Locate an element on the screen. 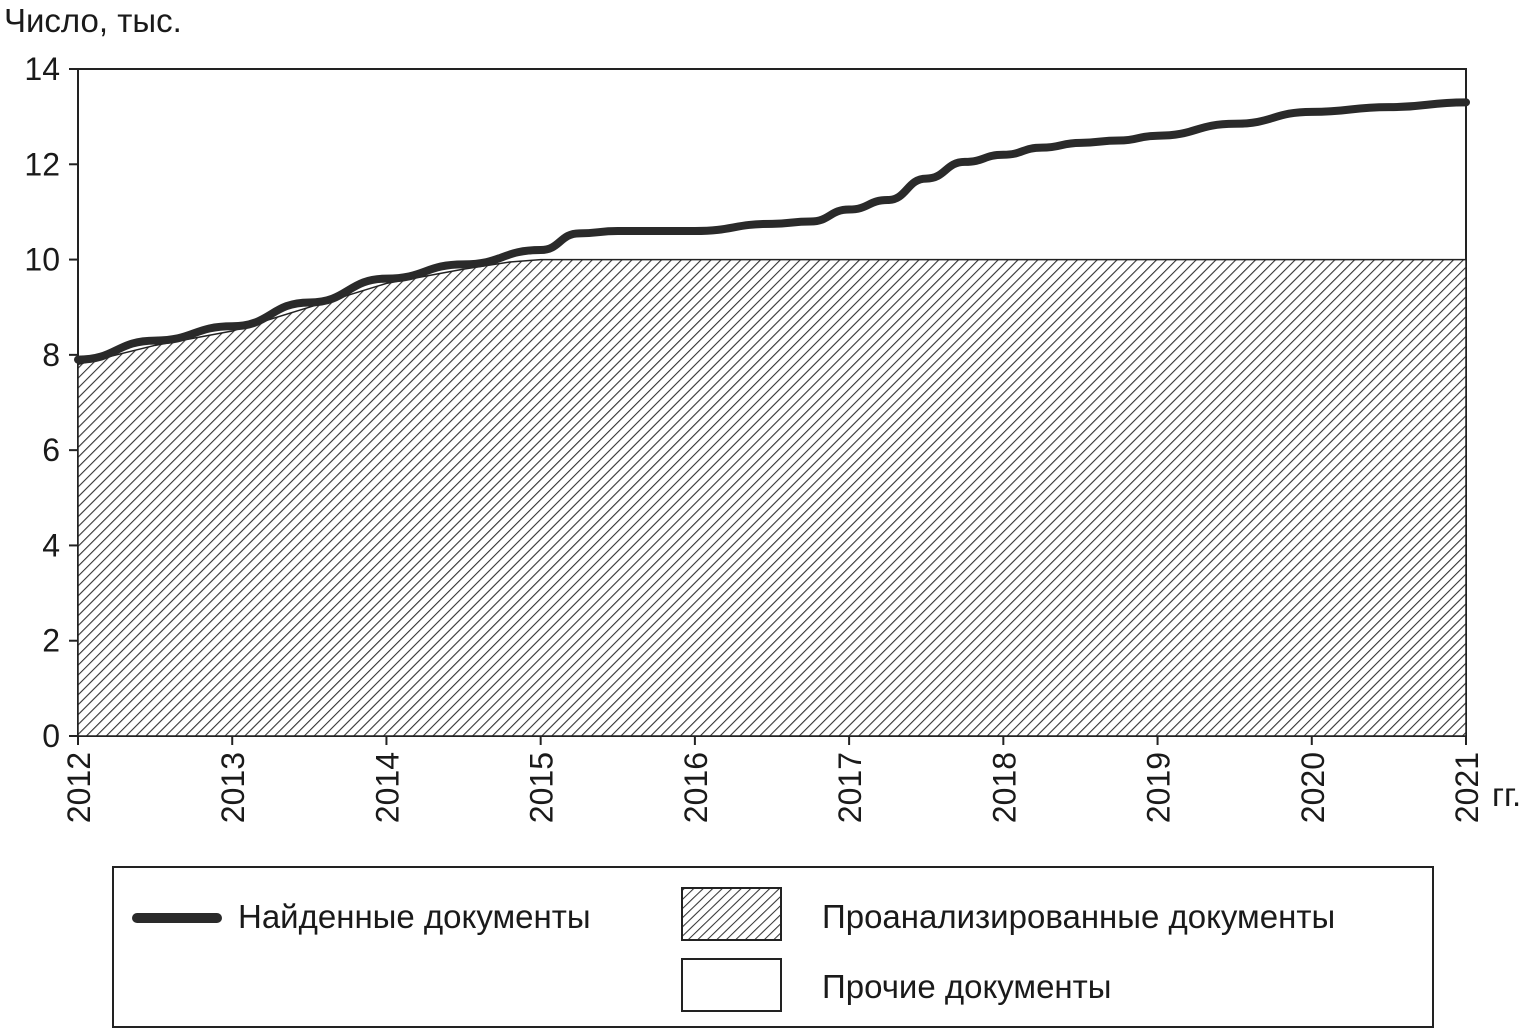  x-tick-label: 2013 is located at coordinates (233, 787).